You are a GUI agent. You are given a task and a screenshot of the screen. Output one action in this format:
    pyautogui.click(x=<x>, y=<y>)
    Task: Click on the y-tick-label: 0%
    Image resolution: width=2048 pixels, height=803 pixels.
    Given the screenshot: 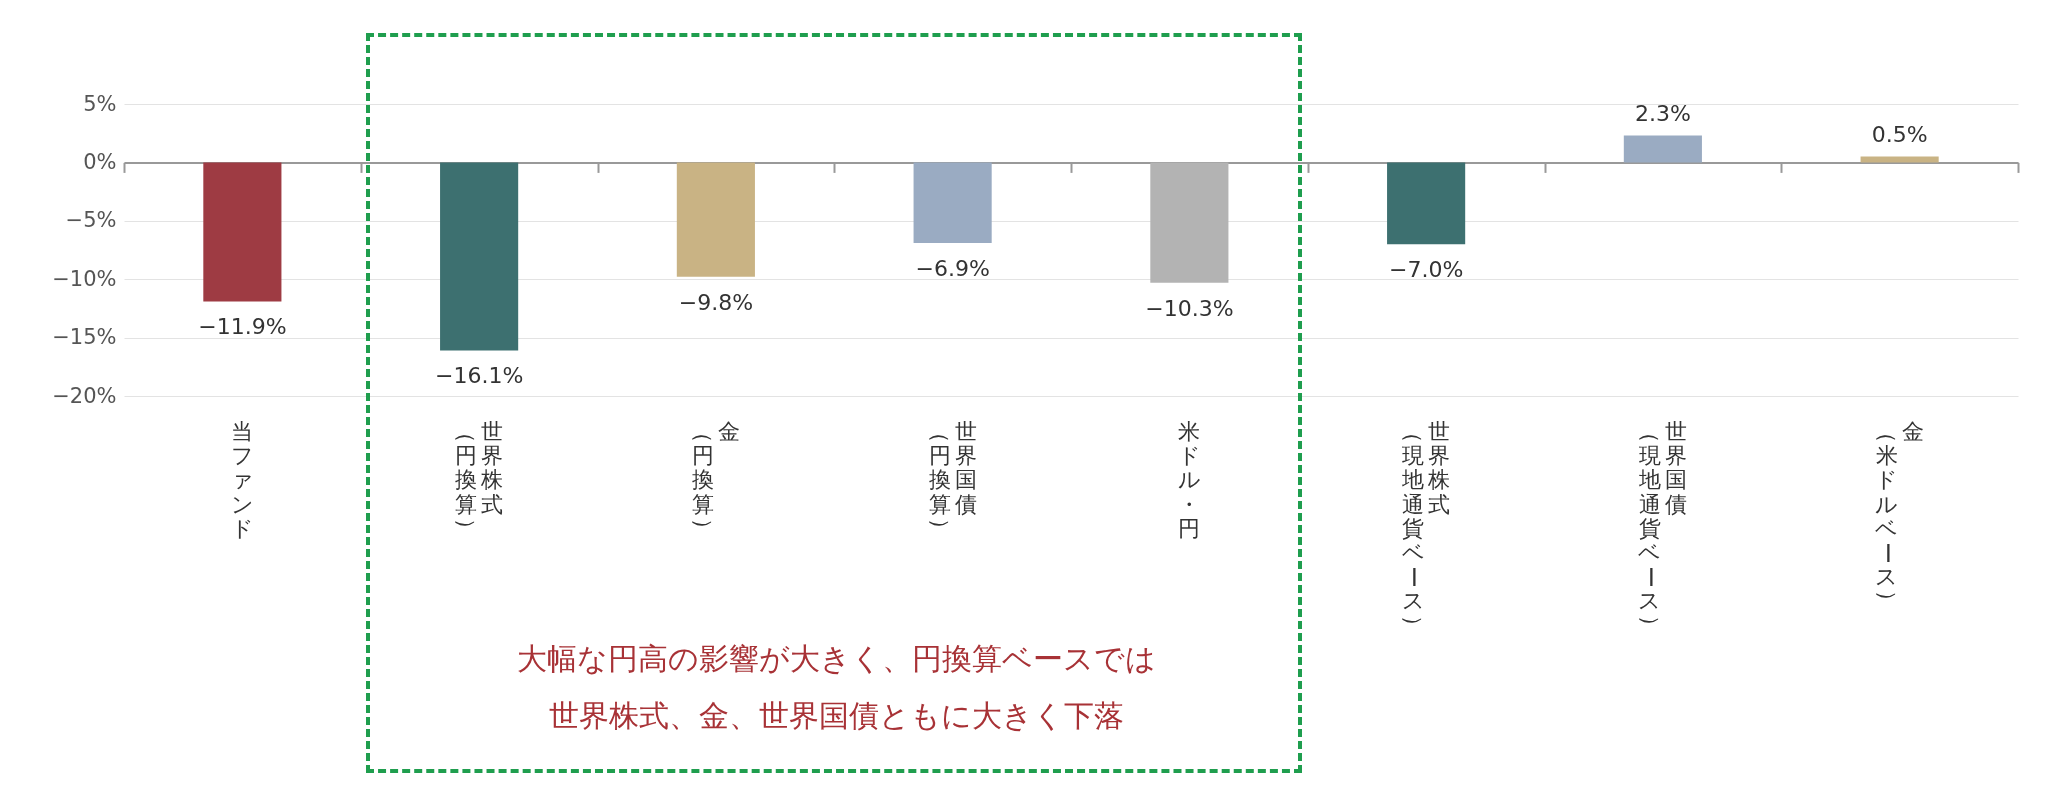 What is the action you would take?
    pyautogui.click(x=100, y=161)
    